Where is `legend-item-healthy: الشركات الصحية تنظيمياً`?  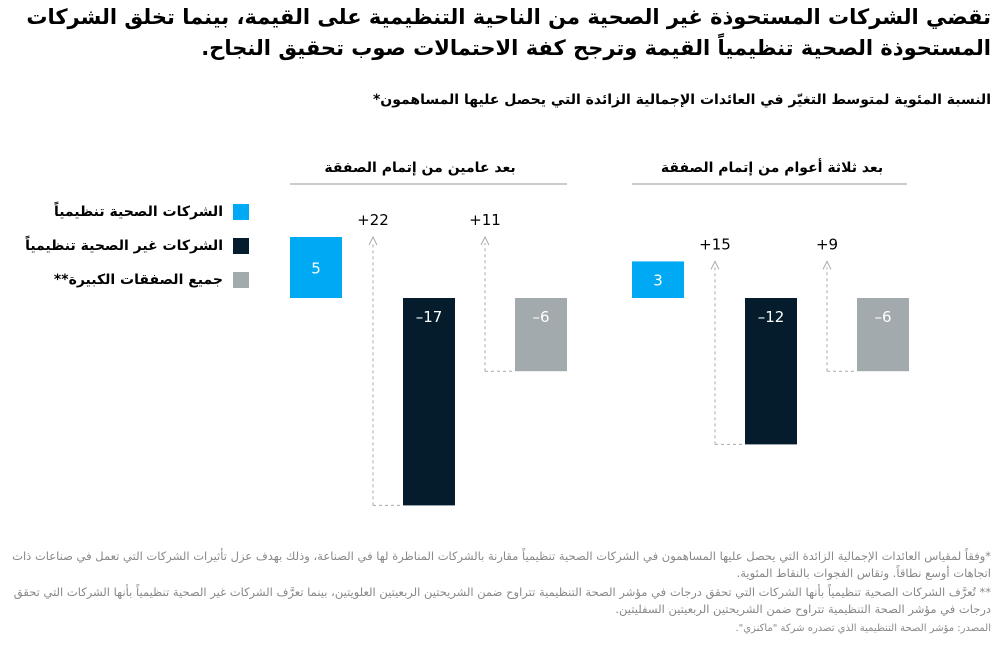
legend-item-healthy: الشركات الصحية تنظيمياً is located at coordinates (151, 212).